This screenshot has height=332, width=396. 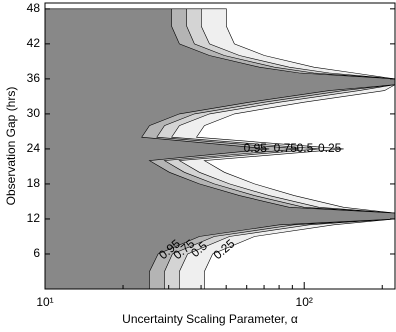 What do you see at coordinates (34, 148) in the screenshot?
I see `y-tick-label: 24` at bounding box center [34, 148].